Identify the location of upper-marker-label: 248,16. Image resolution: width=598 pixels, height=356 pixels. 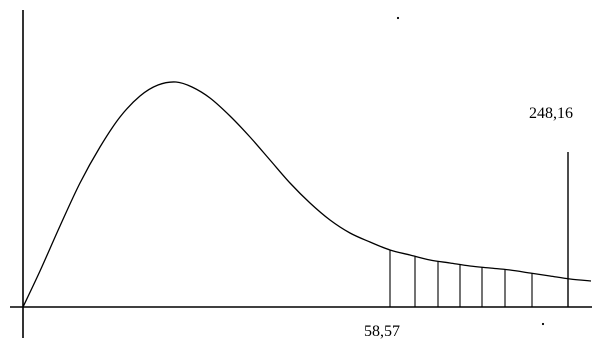
(551, 113).